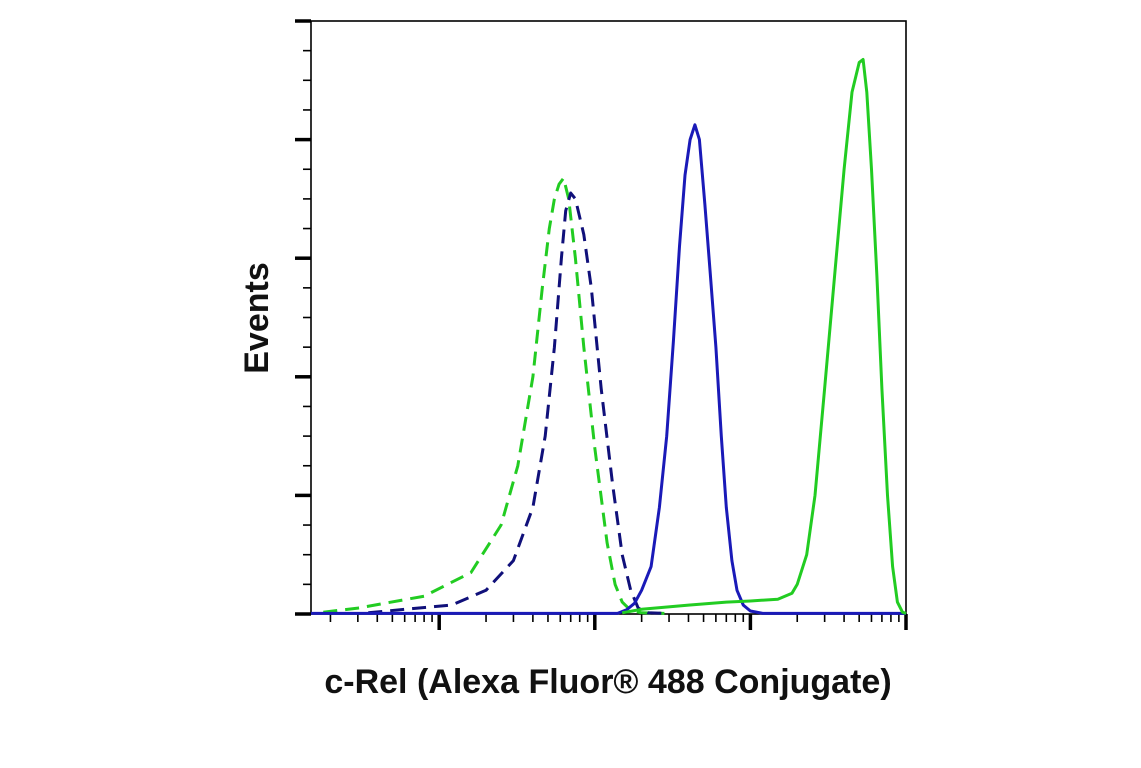 This screenshot has width=1141, height=768. I want to click on y-axis-title: Events, so click(257, 318).